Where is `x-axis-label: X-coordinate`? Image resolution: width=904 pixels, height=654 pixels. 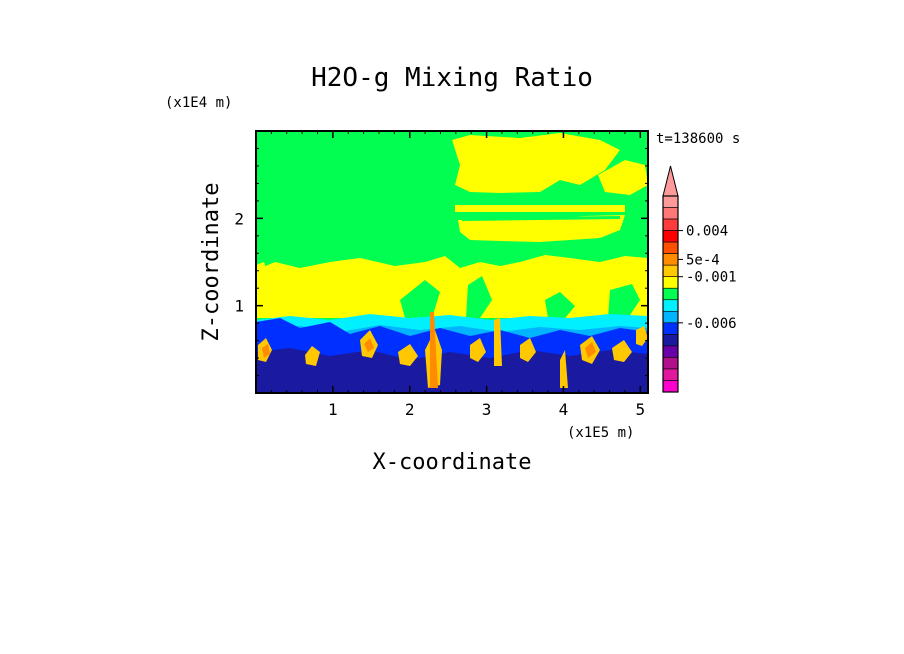
x-axis-label: X-coordinate is located at coordinates (452, 462).